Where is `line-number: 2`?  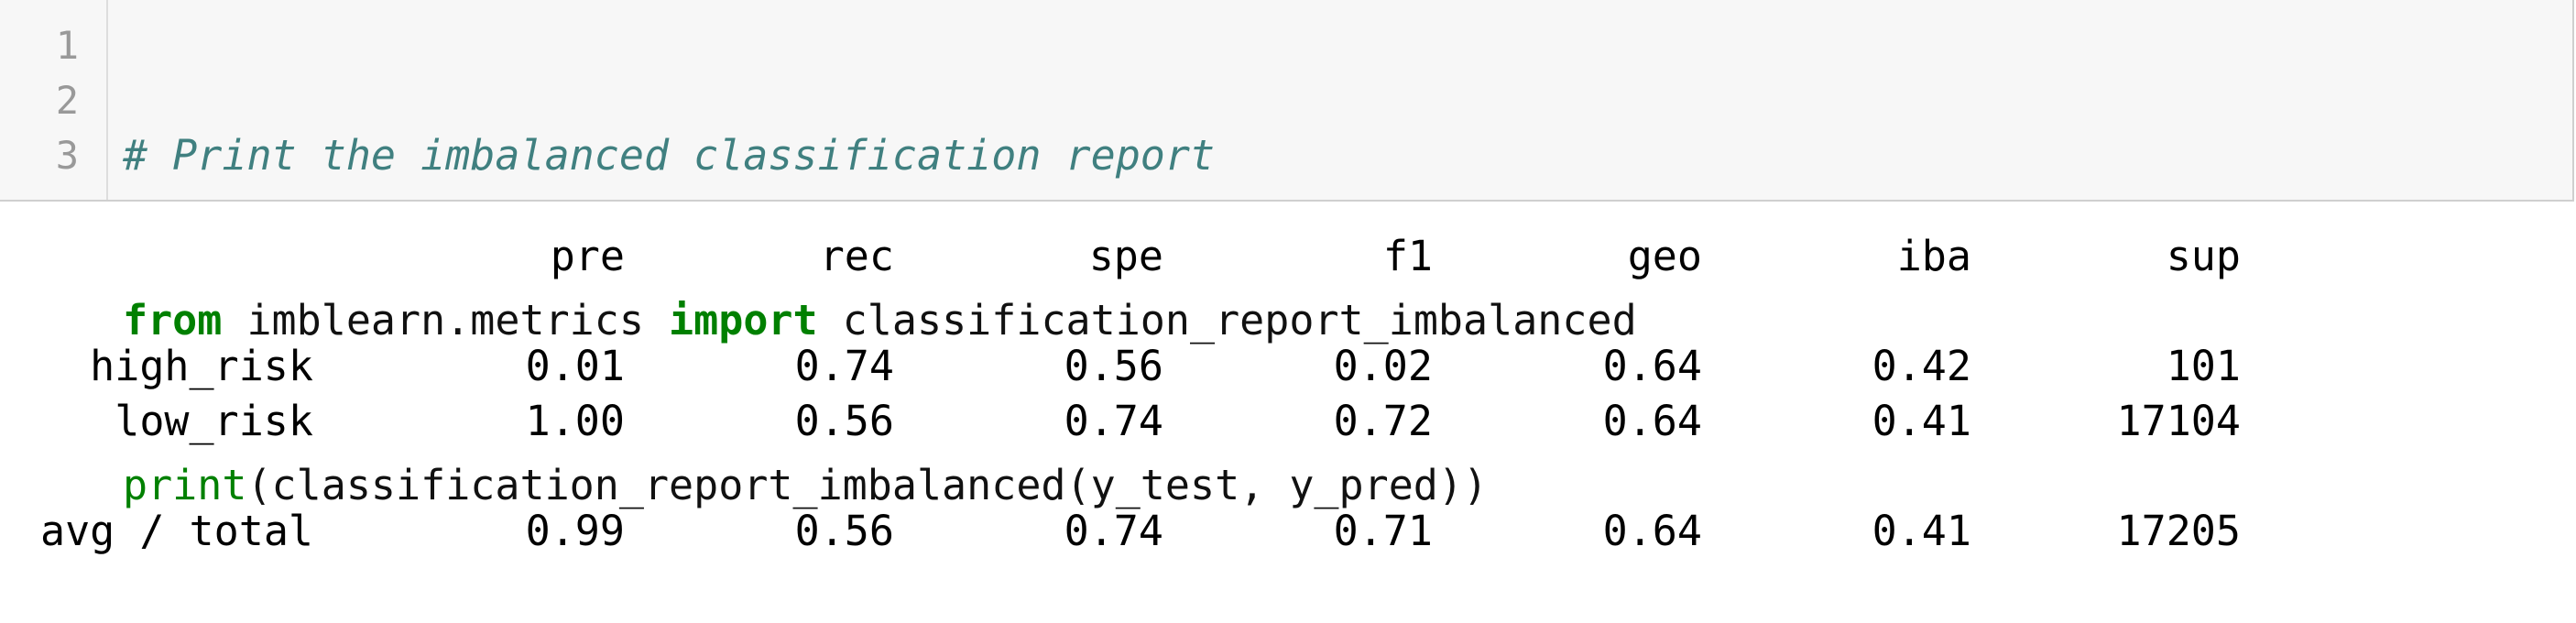
line-number: 2 is located at coordinates (67, 100).